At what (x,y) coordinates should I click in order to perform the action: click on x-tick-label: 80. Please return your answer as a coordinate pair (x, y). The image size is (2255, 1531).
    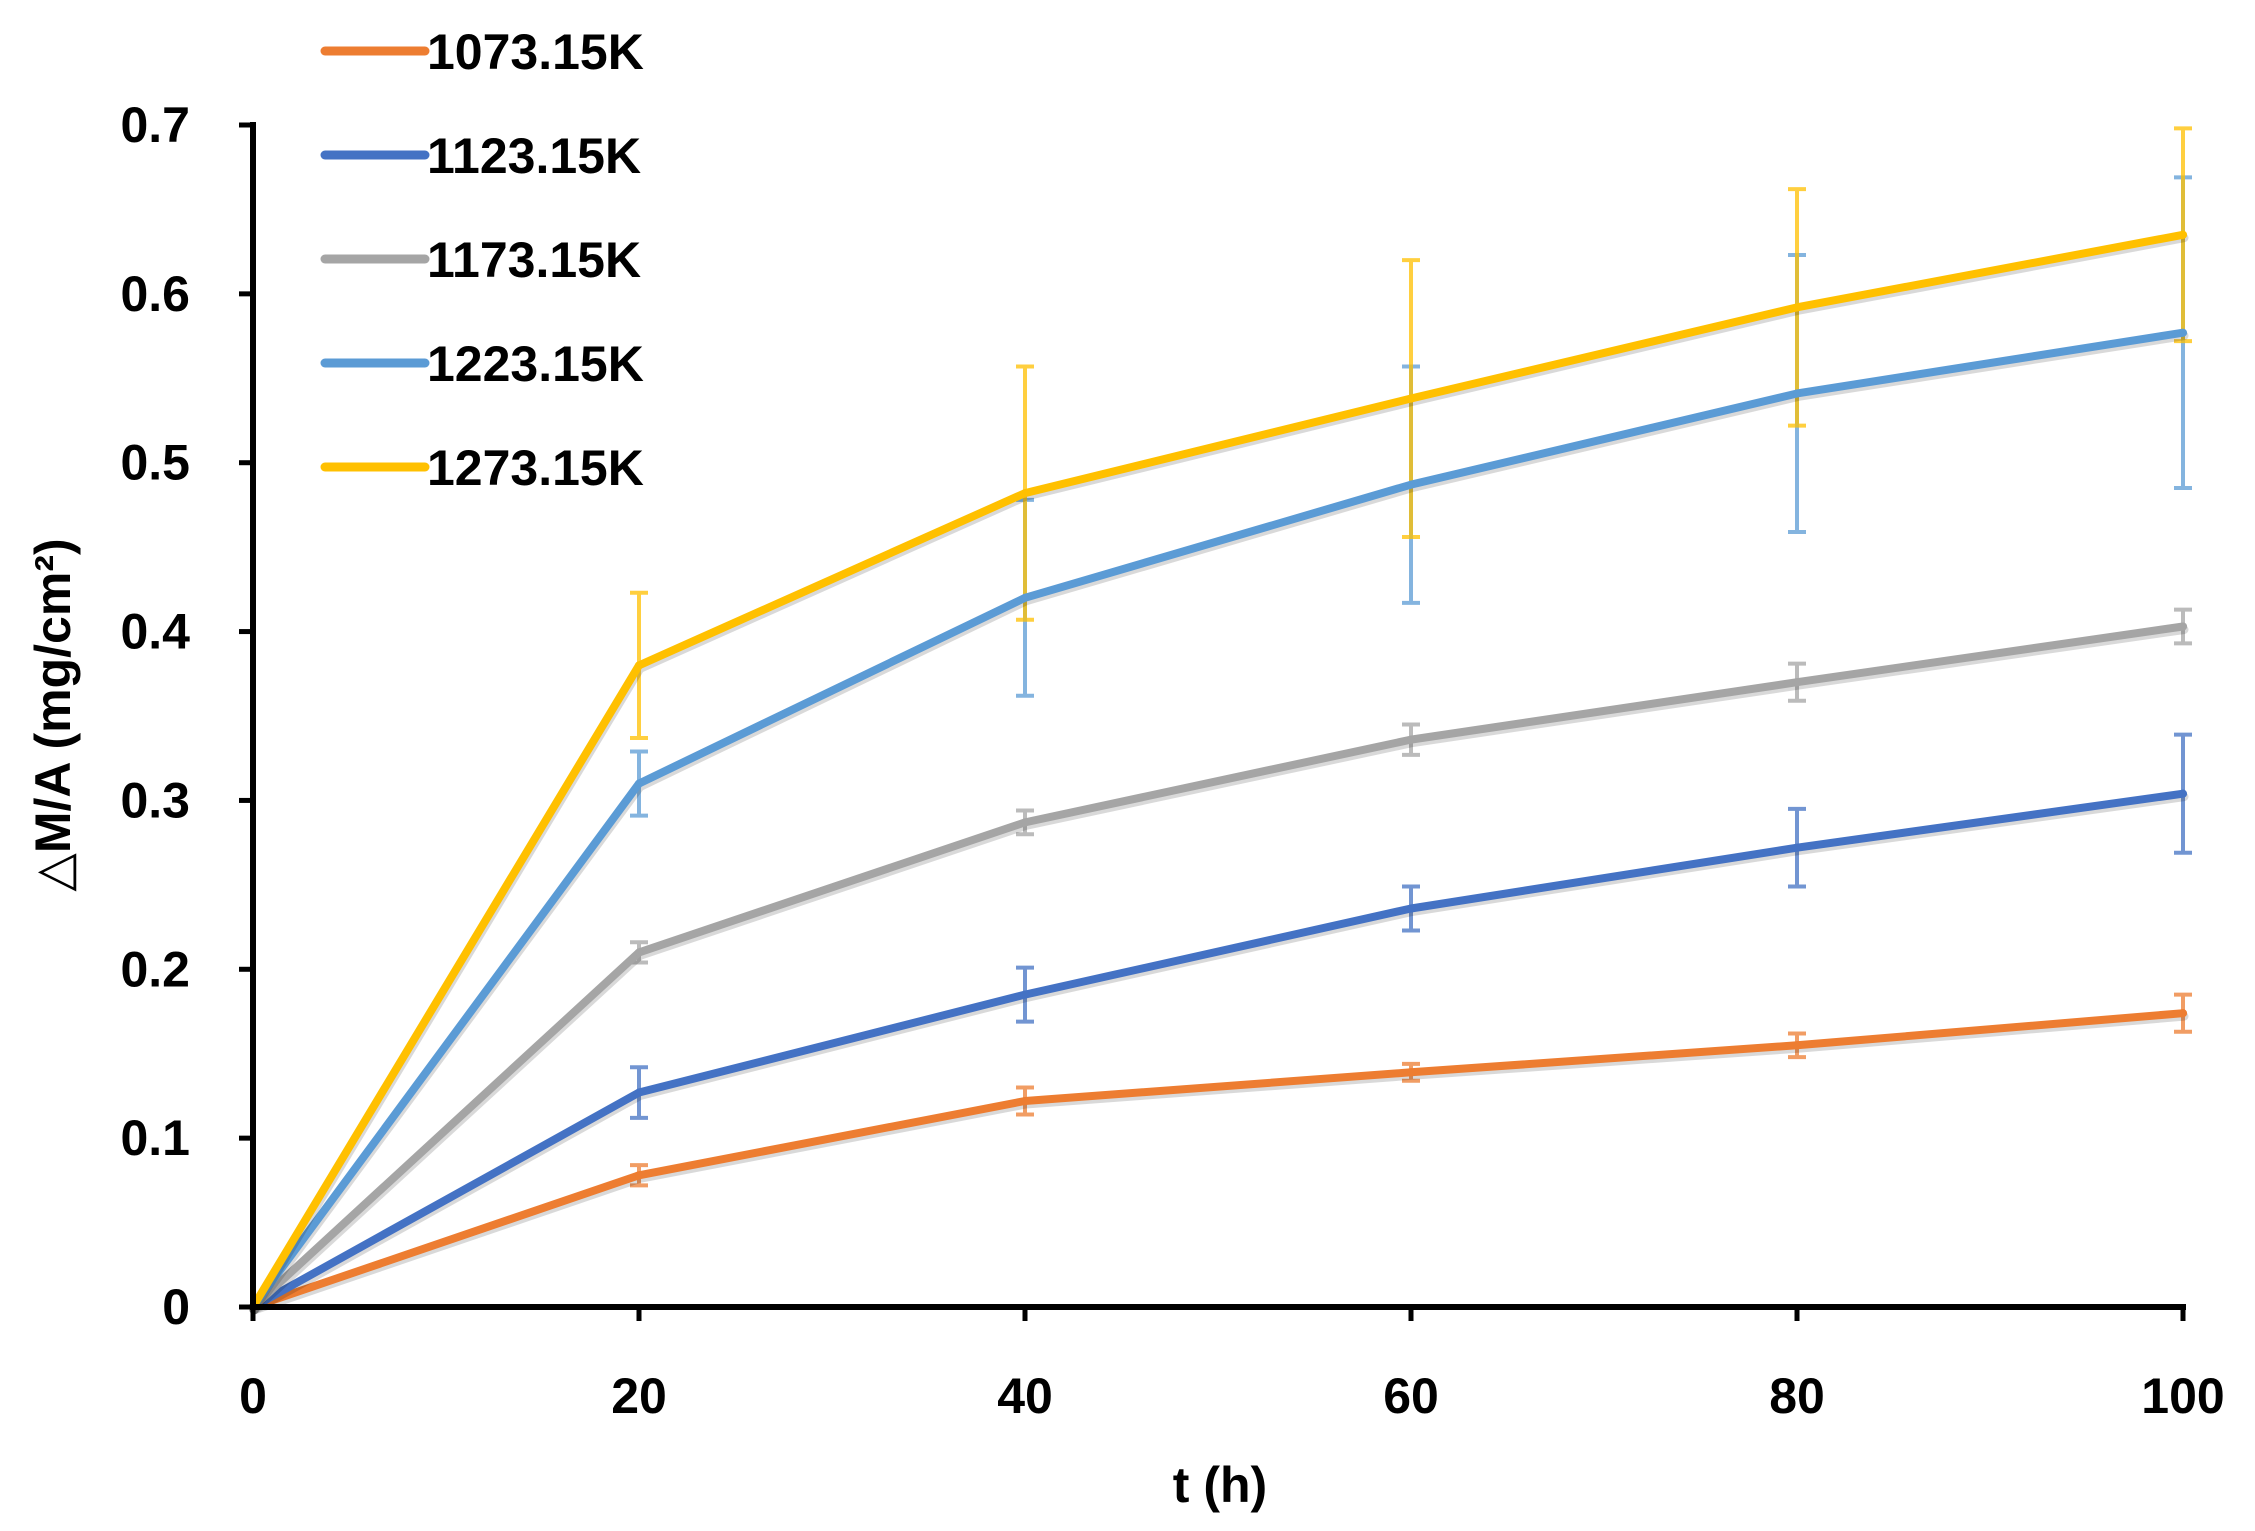
    Looking at the image, I should click on (1797, 1396).